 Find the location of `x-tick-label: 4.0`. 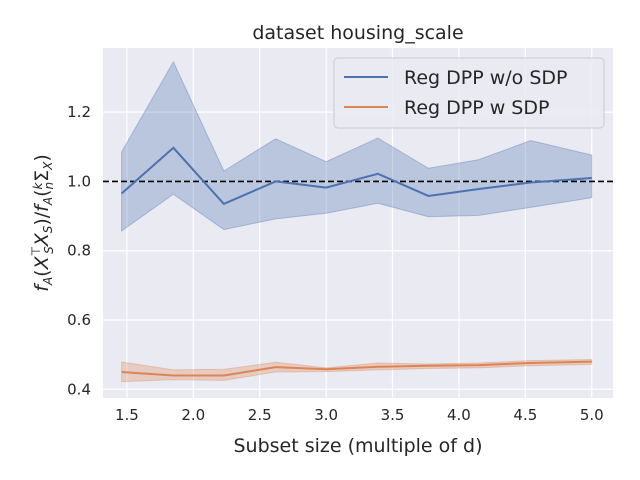

x-tick-label: 4.0 is located at coordinates (459, 415).